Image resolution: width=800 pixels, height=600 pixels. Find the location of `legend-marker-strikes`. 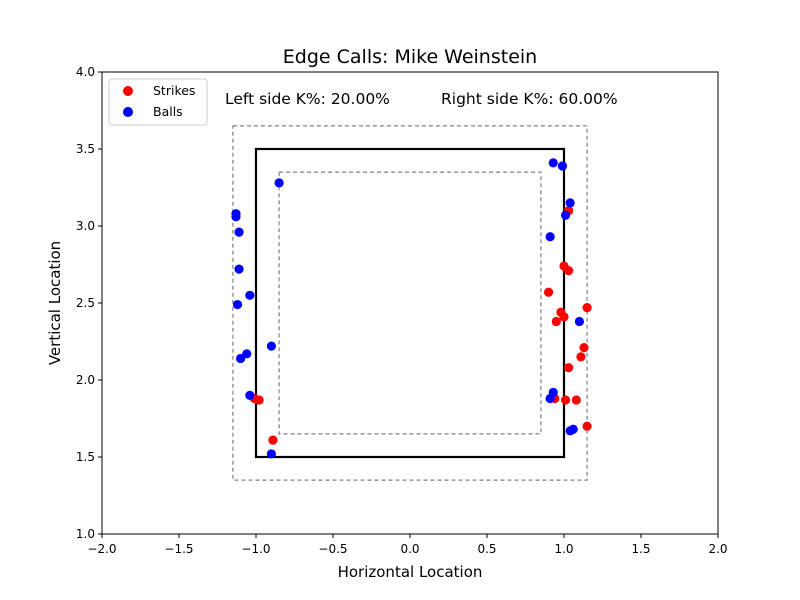

legend-marker-strikes is located at coordinates (128, 91).